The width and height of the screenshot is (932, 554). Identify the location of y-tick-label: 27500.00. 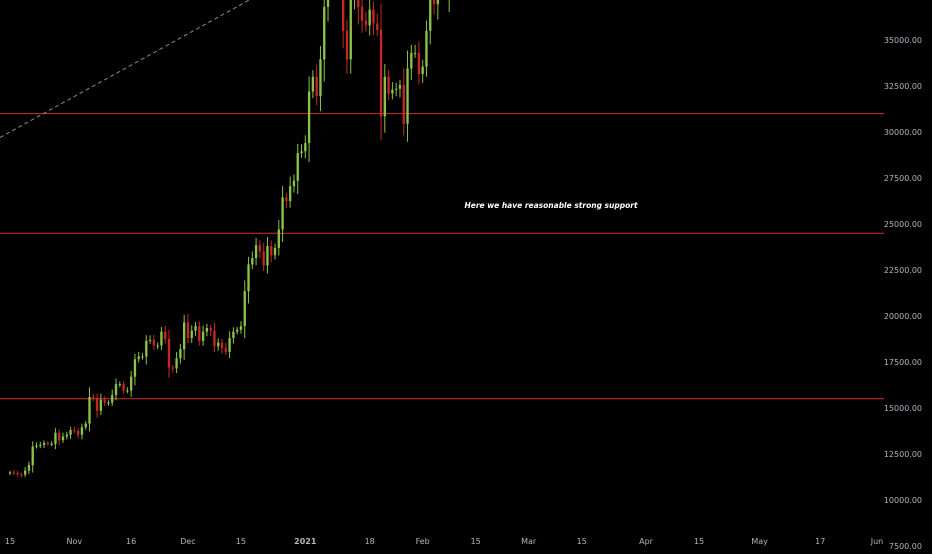
(903, 178).